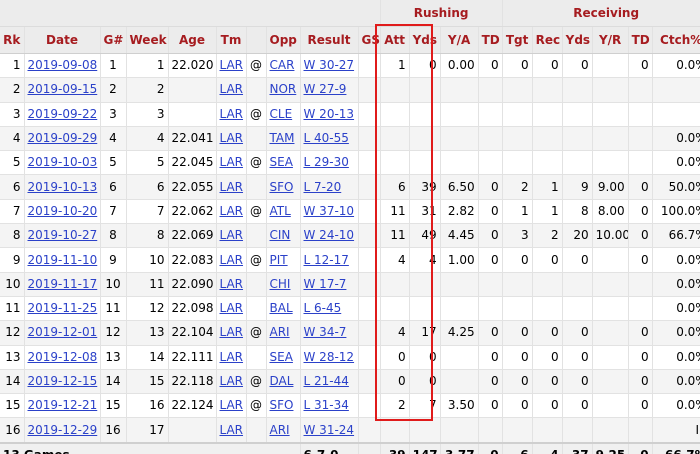 This screenshot has width=700, height=454. Describe the element at coordinates (281, 381) in the screenshot. I see `opp-link: DAL` at that location.